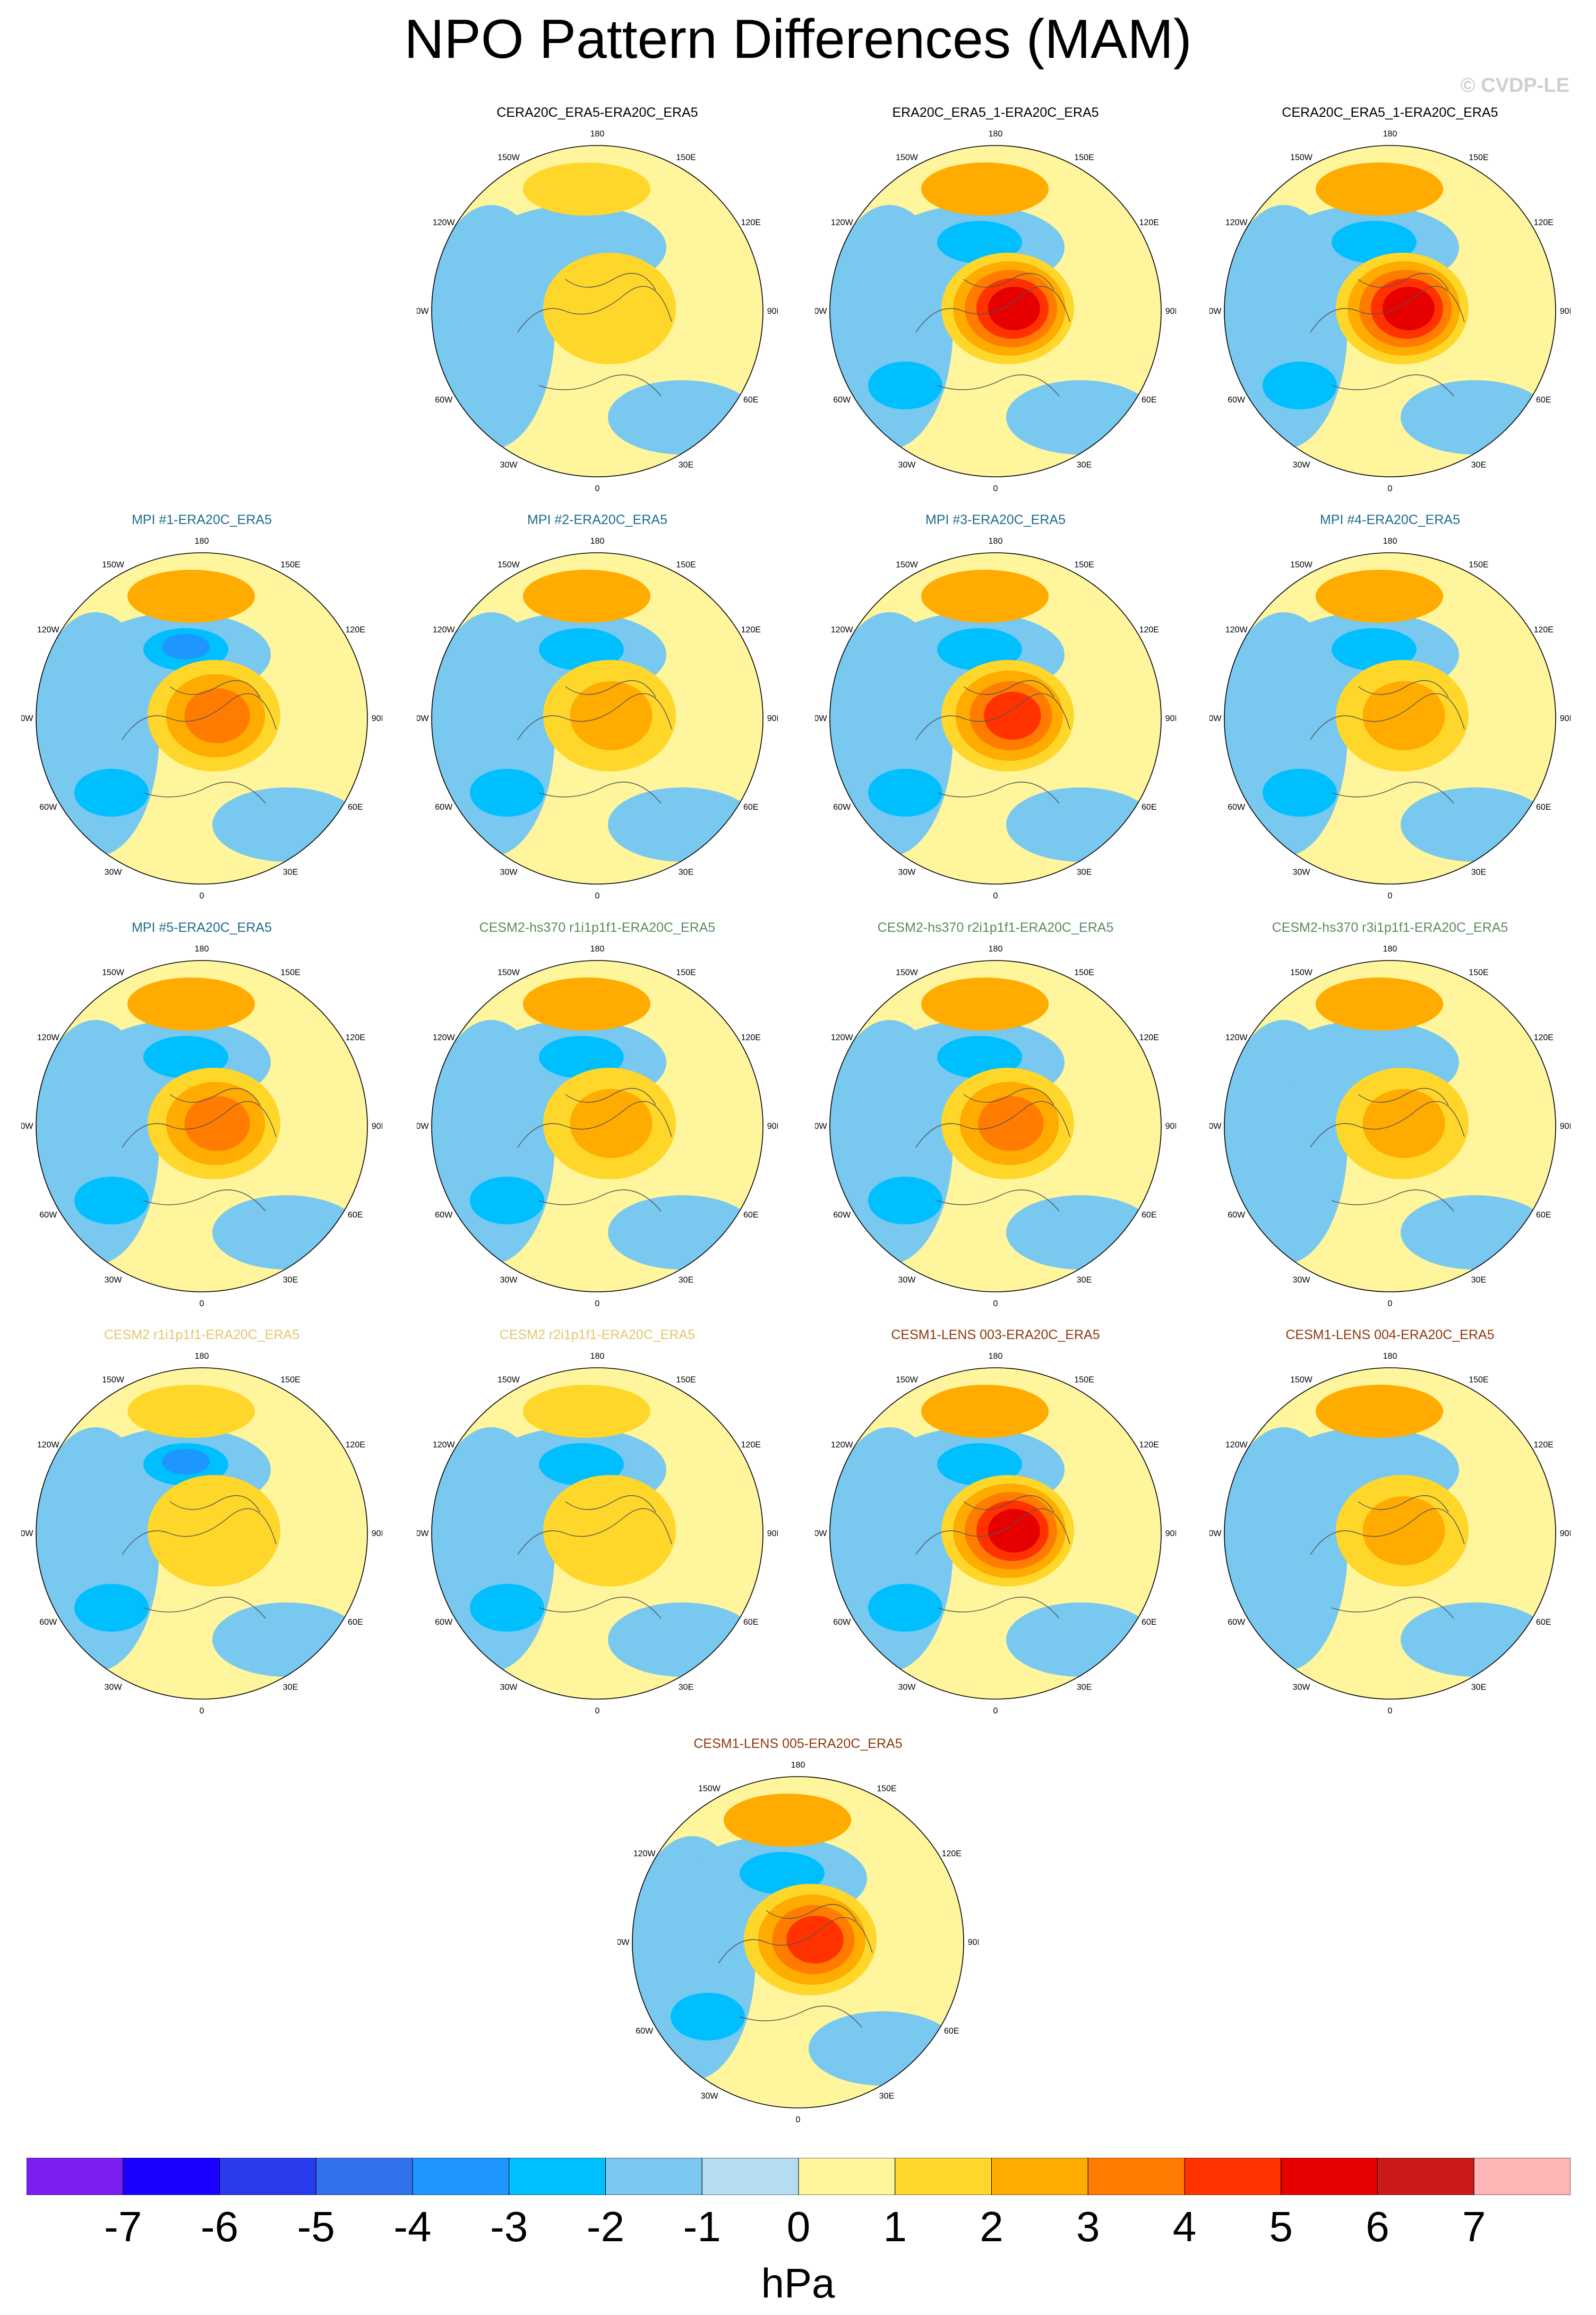  What do you see at coordinates (991, 2226) in the screenshot?
I see `colorbar-tick-label: 2` at bounding box center [991, 2226].